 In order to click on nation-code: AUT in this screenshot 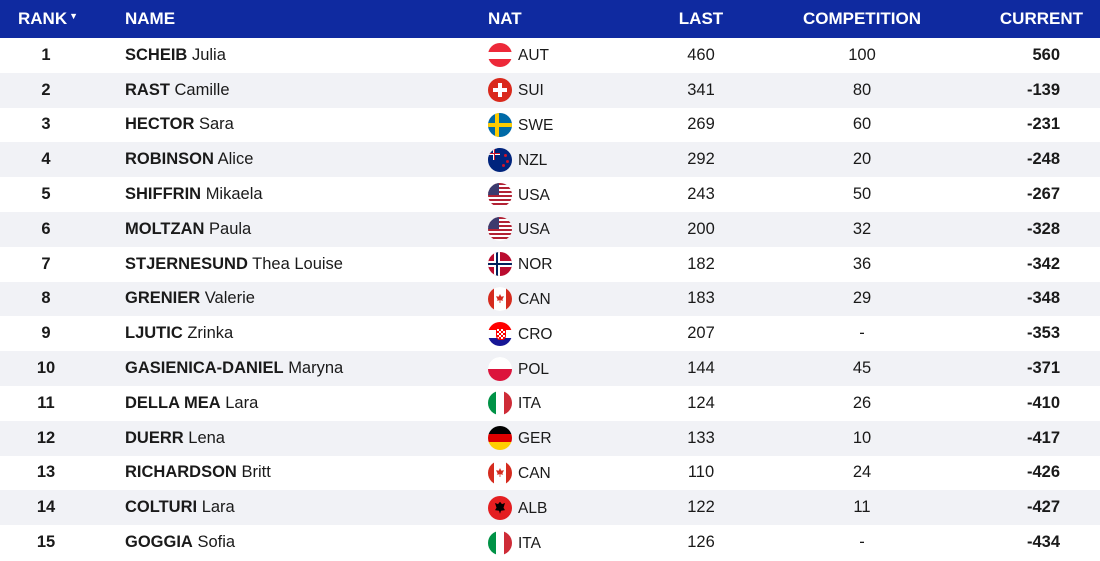, I will do `click(533, 56)`.